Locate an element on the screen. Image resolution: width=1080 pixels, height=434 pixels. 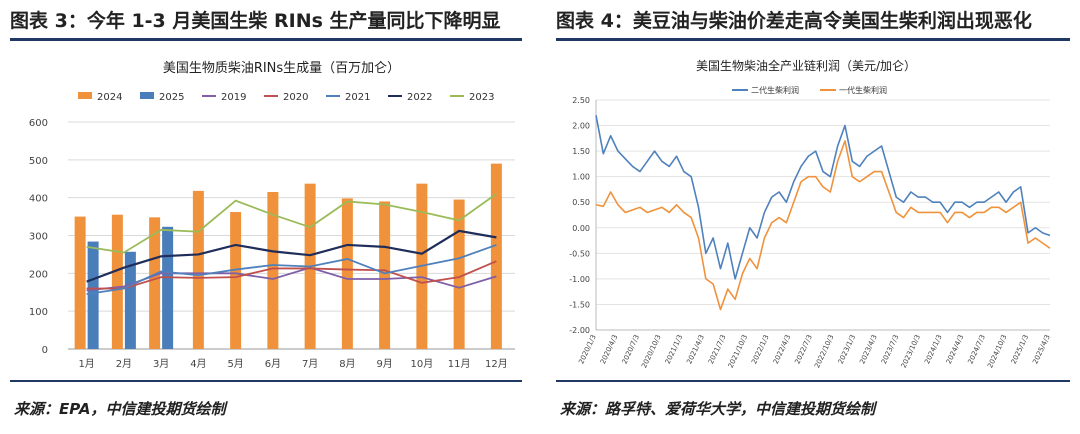
y-tick-label: 1.00 is located at coordinates (581, 177).